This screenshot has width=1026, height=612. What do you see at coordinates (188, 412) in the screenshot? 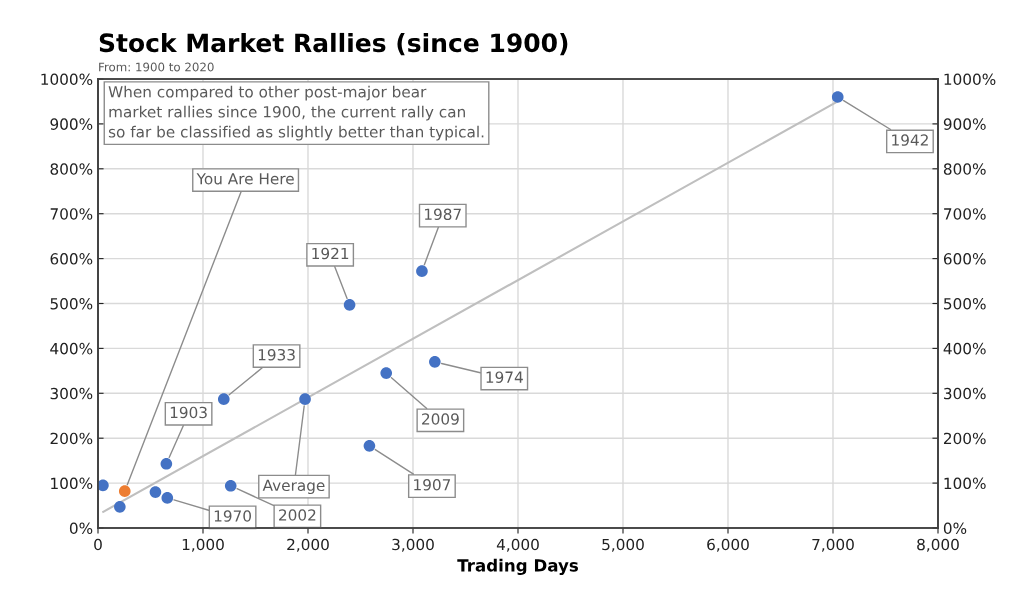
I see `annotation: 1903` at bounding box center [188, 412].